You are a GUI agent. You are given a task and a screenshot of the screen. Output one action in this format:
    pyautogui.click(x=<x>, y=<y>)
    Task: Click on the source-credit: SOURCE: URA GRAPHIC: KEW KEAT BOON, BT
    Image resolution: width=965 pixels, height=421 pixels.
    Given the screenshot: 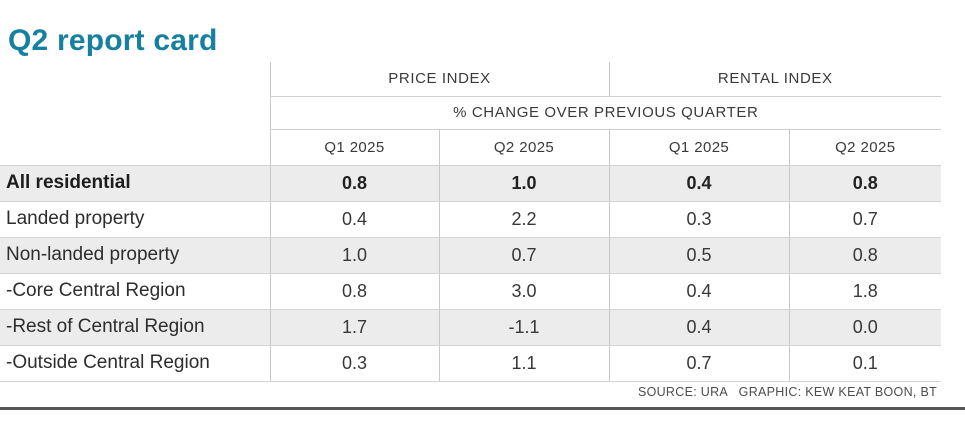 What is the action you would take?
    pyautogui.click(x=787, y=391)
    